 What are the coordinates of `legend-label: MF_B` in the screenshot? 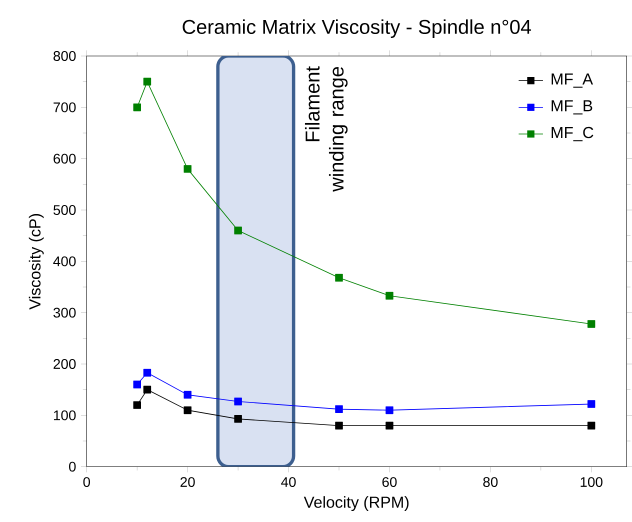 It's located at (572, 107).